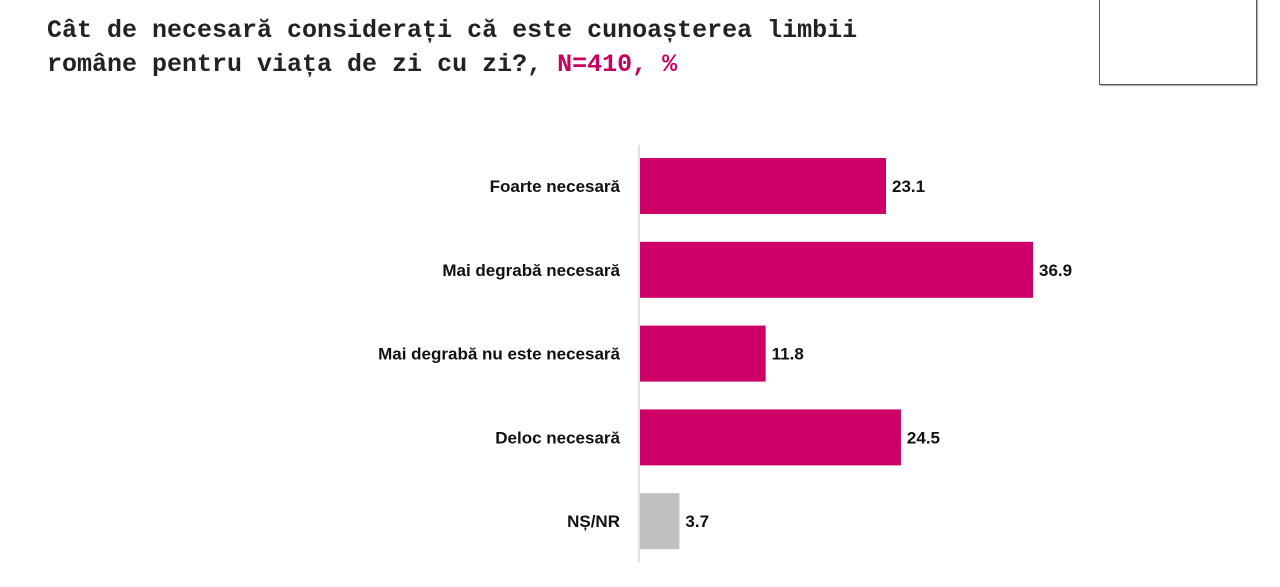 The height and width of the screenshot is (587, 1280). What do you see at coordinates (555, 186) in the screenshot?
I see `category-label: Foarte necesară` at bounding box center [555, 186].